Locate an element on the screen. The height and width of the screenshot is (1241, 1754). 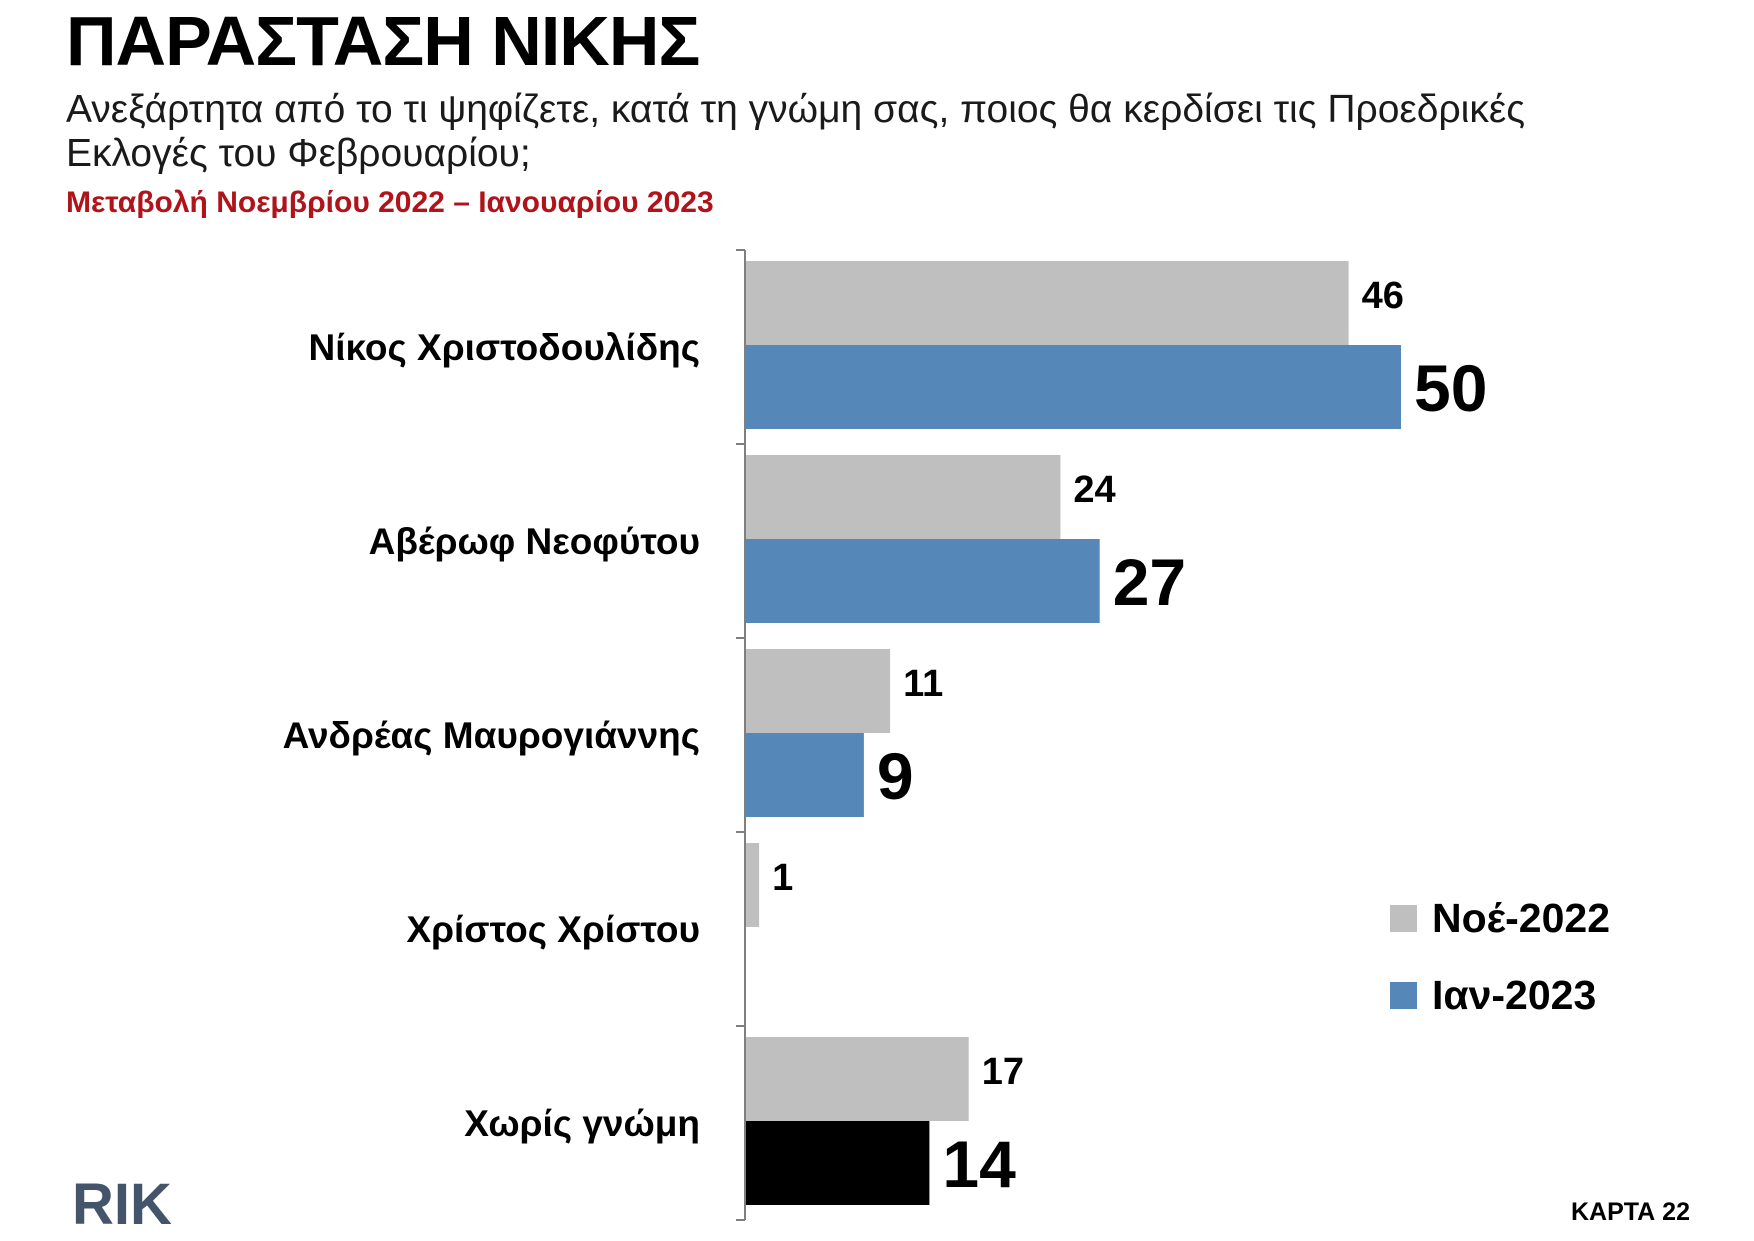
legend-label-nov-2022: Νοέ-2022 is located at coordinates (1521, 918).